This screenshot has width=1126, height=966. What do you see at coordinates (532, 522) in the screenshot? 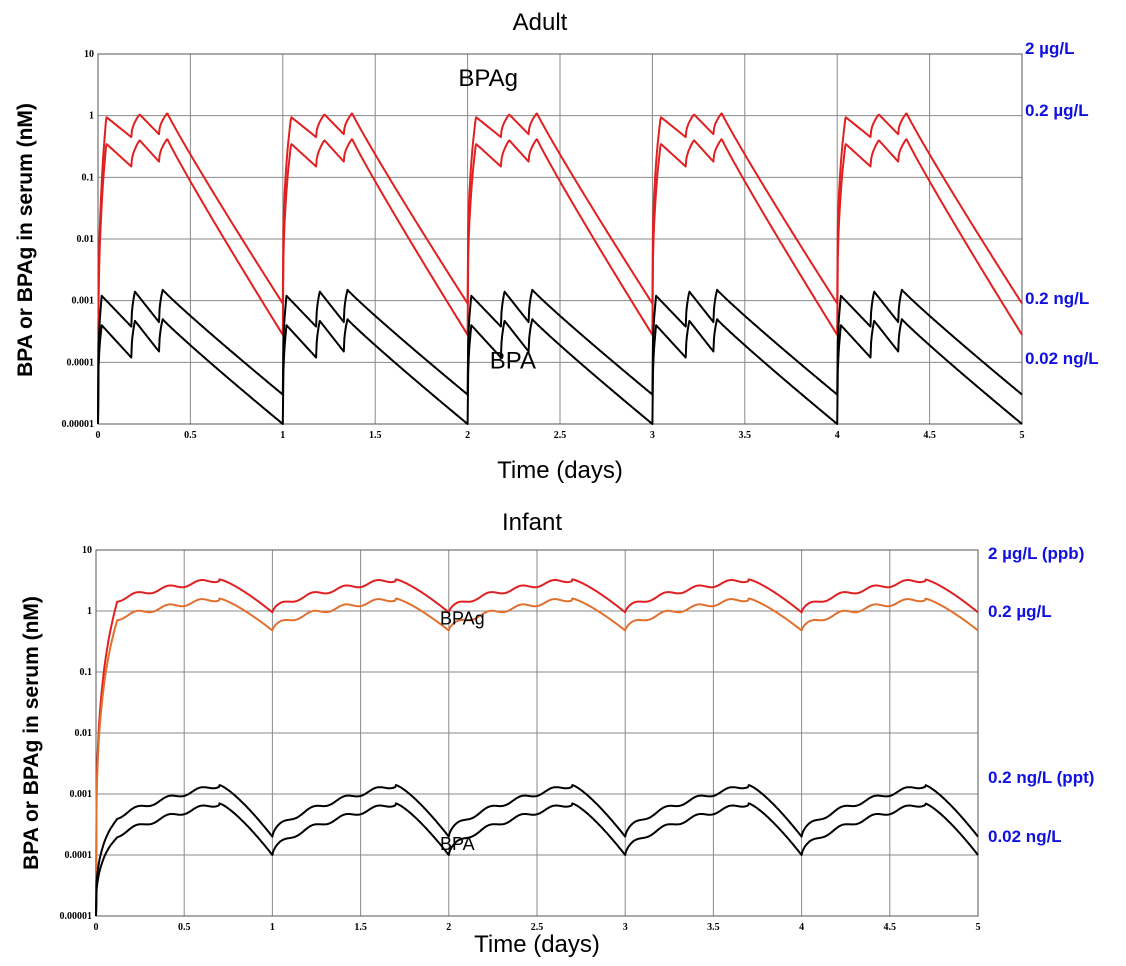
I see `chart-title: Infant` at bounding box center [532, 522].